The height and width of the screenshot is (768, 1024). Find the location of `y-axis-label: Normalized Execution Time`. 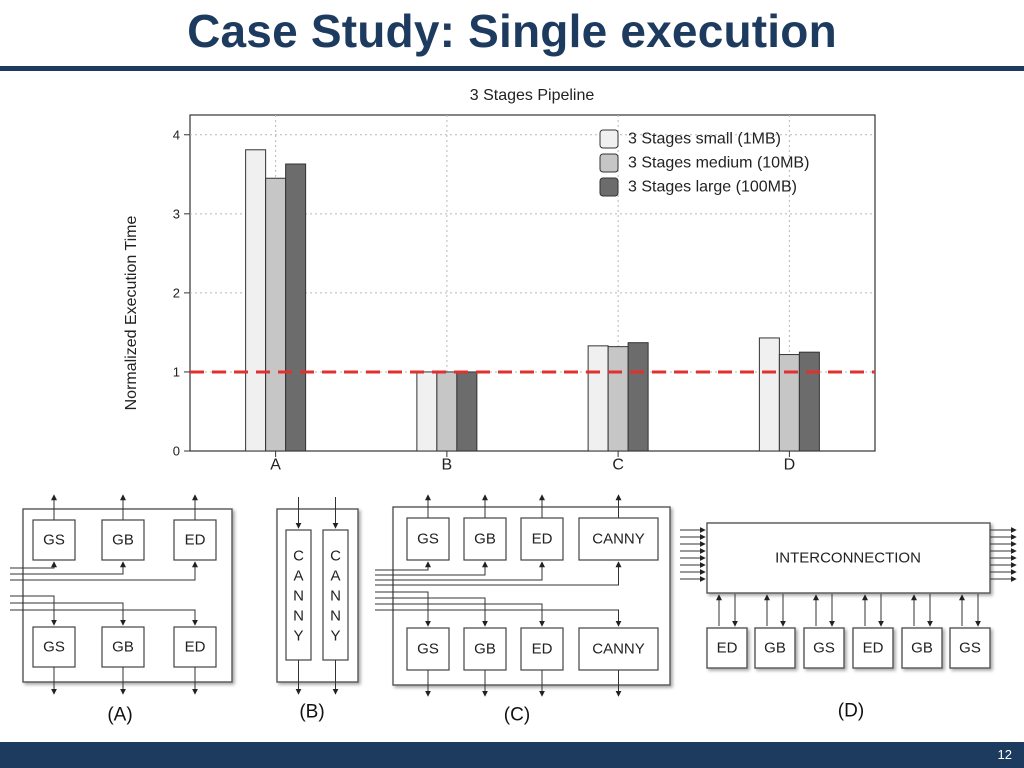

y-axis-label: Normalized Execution Time is located at coordinates (131, 313).